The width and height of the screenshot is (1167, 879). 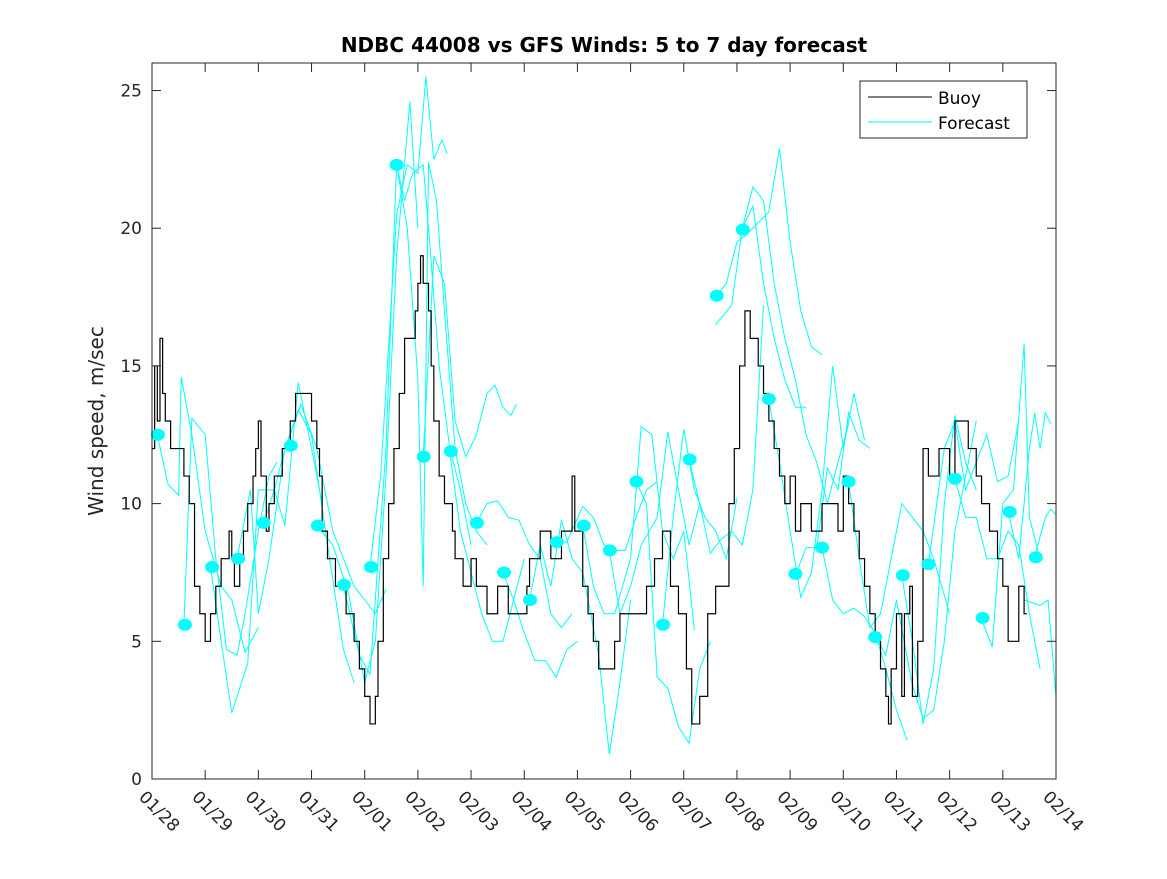 What do you see at coordinates (265, 811) in the screenshot?
I see `x-tick-label: 01/30` at bounding box center [265, 811].